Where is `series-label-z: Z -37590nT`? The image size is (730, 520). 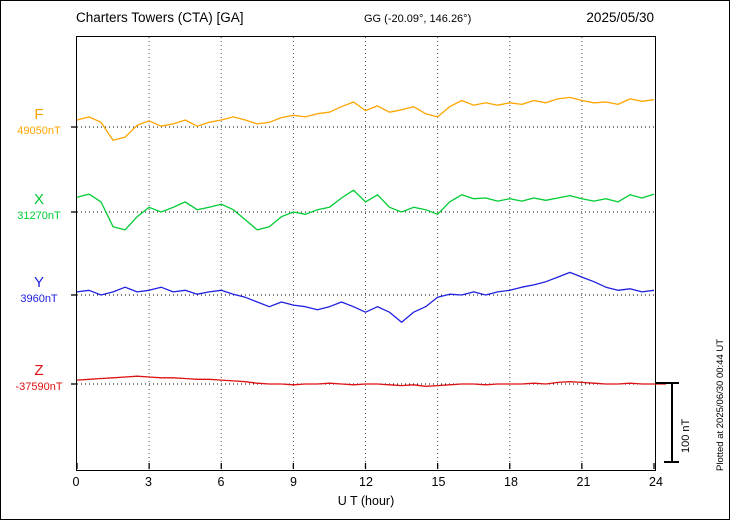
series-label-z: Z -37590nT is located at coordinates (39, 378).